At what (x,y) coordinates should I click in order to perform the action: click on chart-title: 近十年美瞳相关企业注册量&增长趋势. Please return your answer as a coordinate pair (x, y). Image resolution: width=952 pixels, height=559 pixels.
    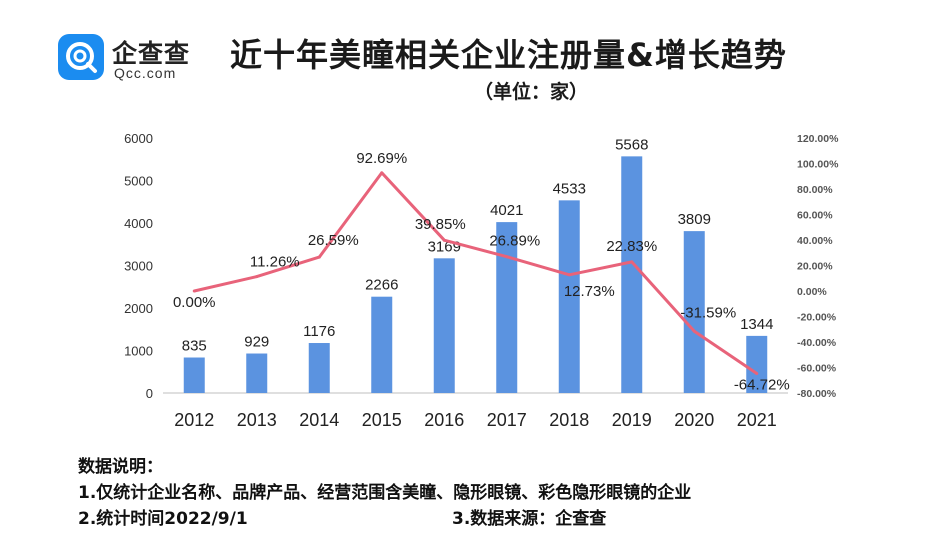
    Looking at the image, I should click on (508, 55).